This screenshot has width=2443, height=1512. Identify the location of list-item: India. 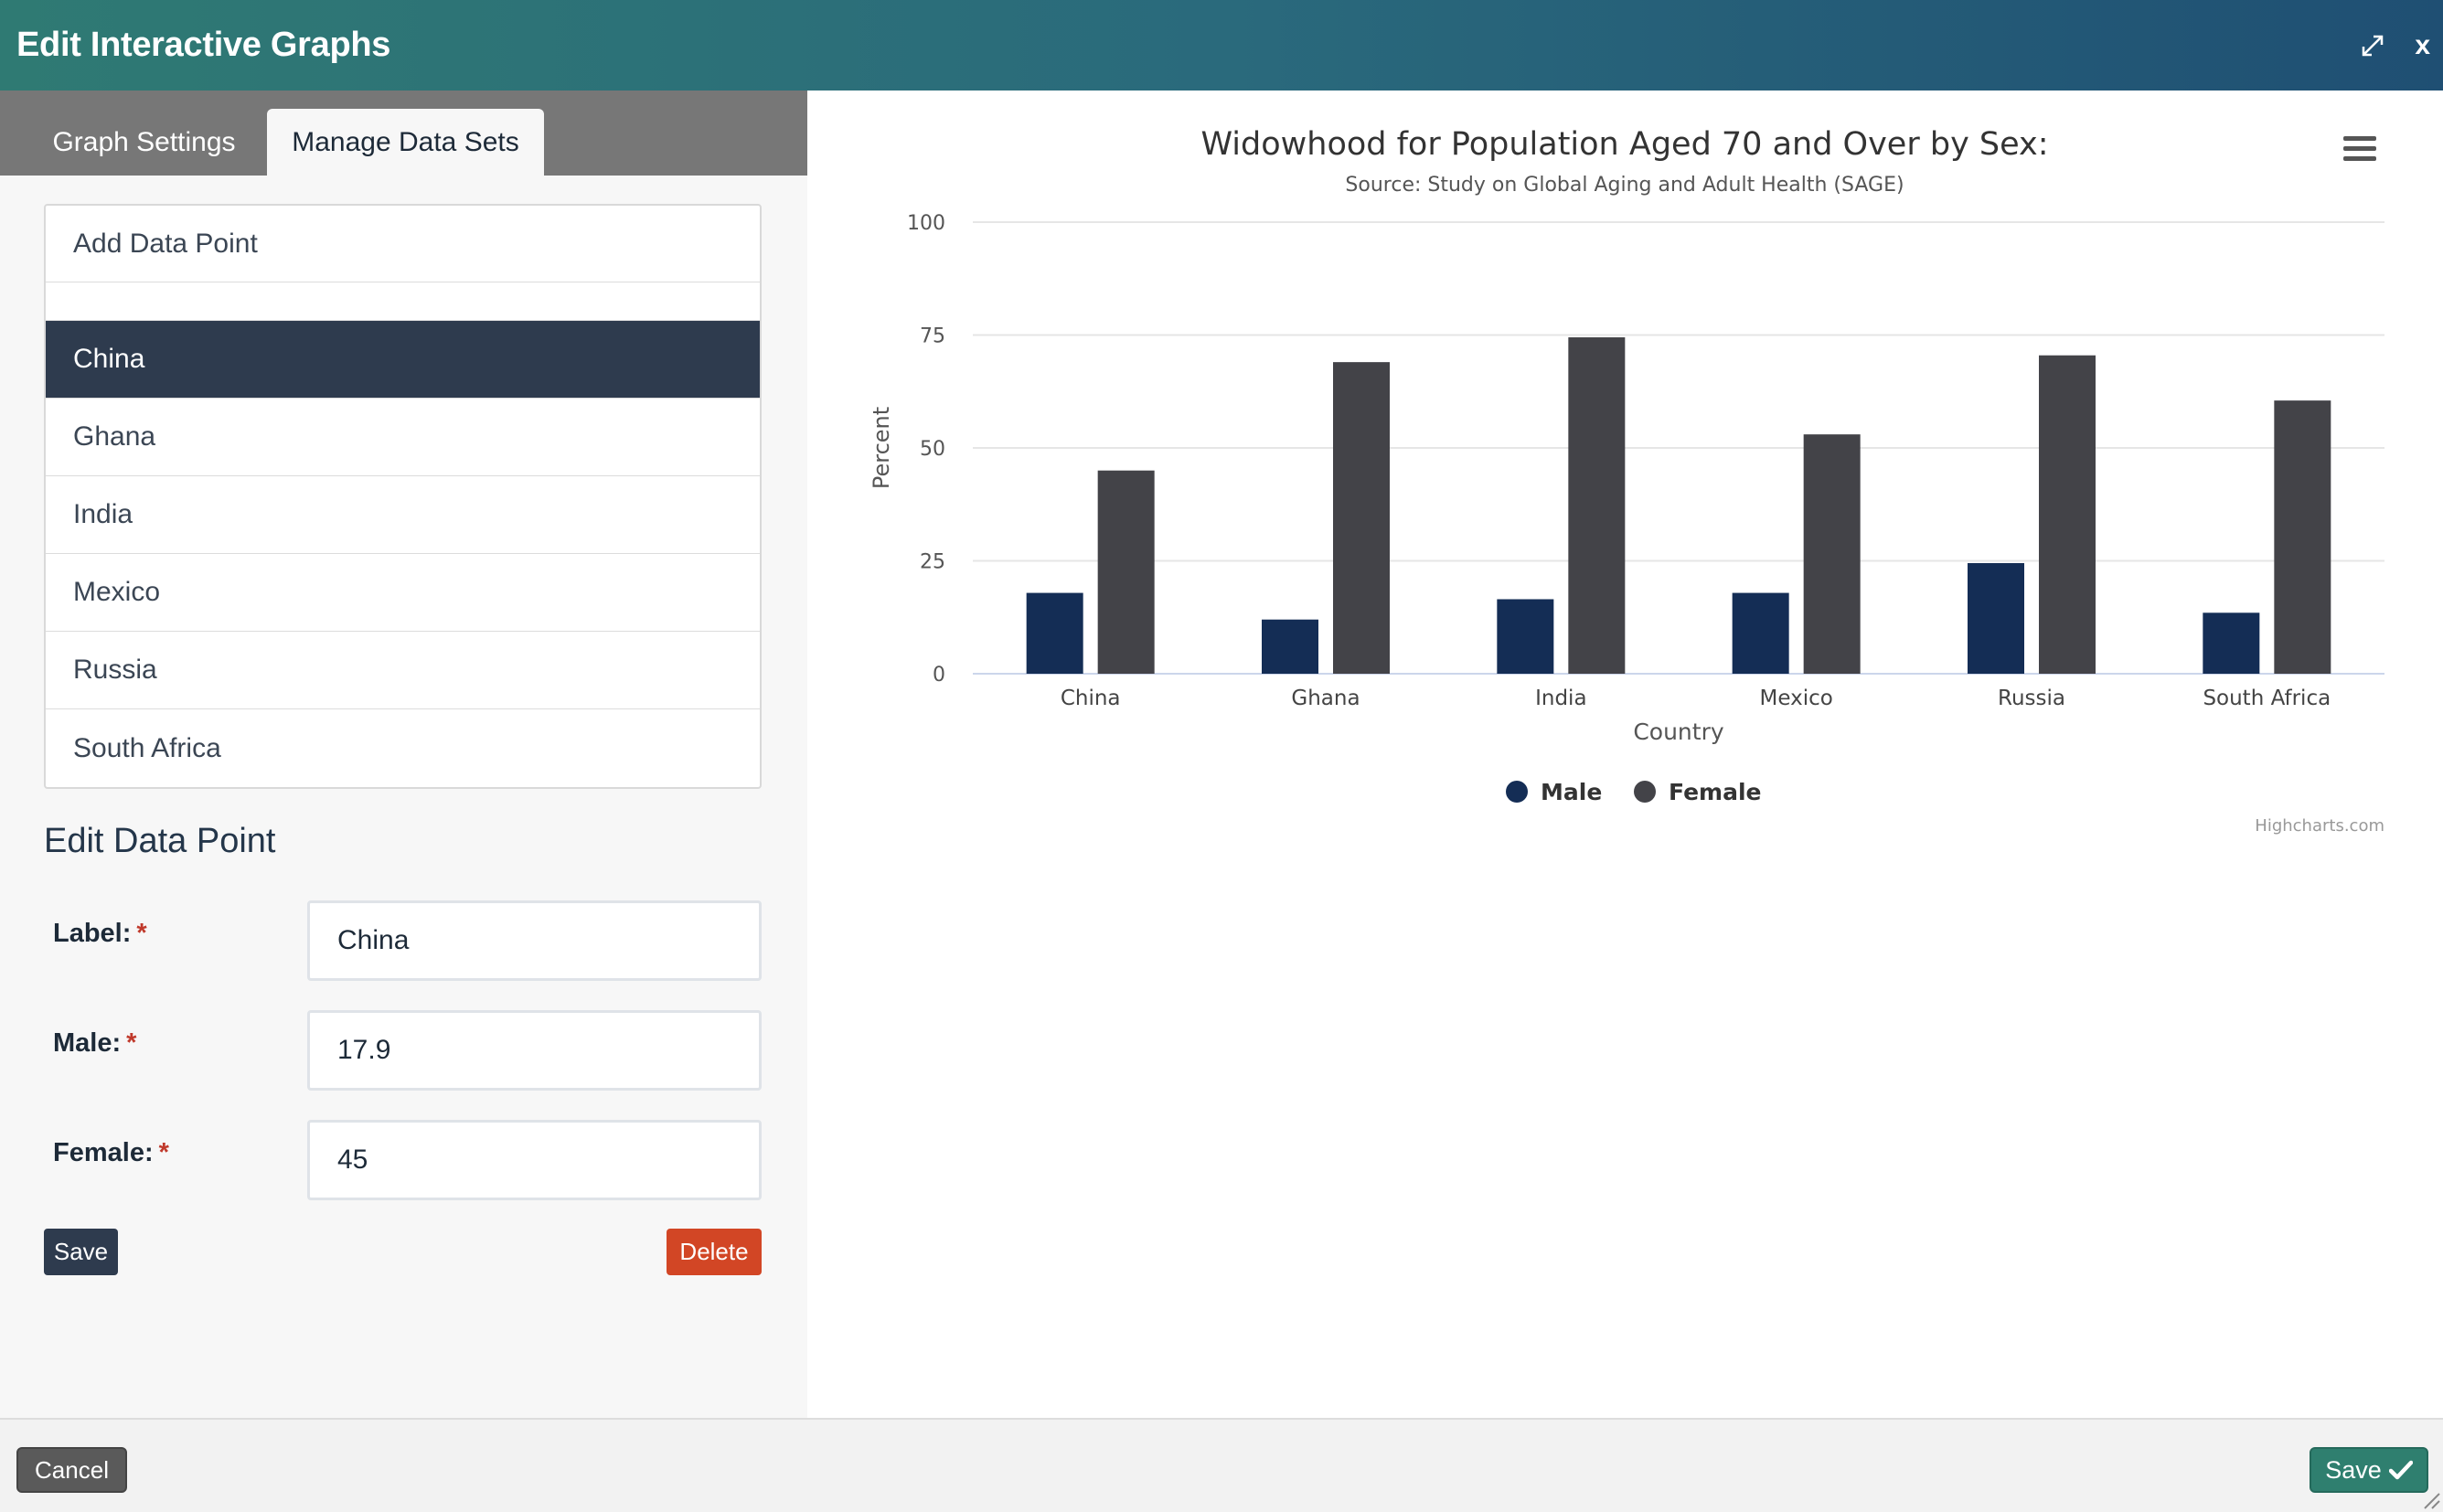
(403, 515).